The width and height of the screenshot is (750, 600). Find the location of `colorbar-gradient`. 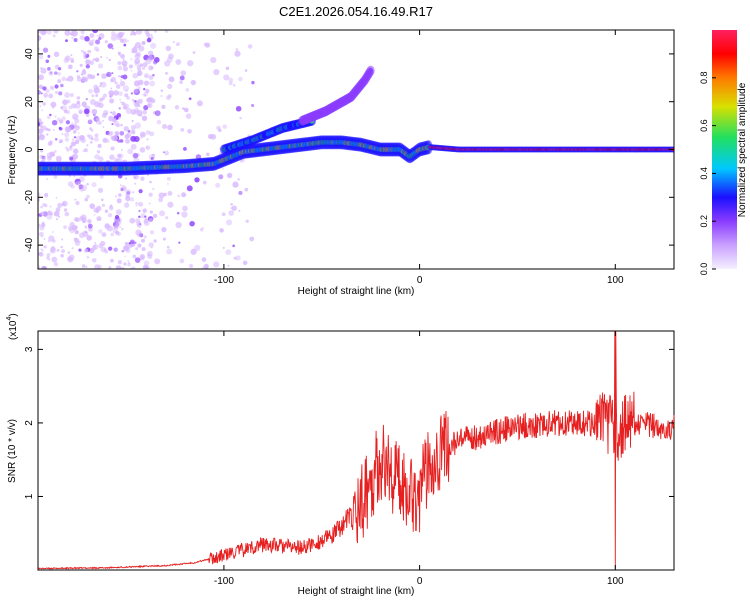

colorbar-gradient is located at coordinates (724, 149).